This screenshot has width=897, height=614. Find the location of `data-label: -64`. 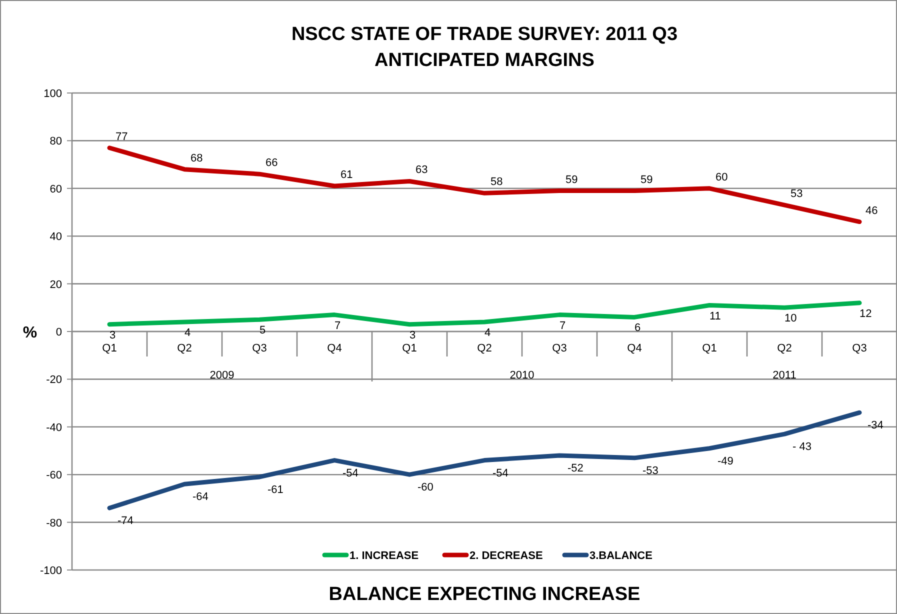

data-label: -64 is located at coordinates (200, 497).